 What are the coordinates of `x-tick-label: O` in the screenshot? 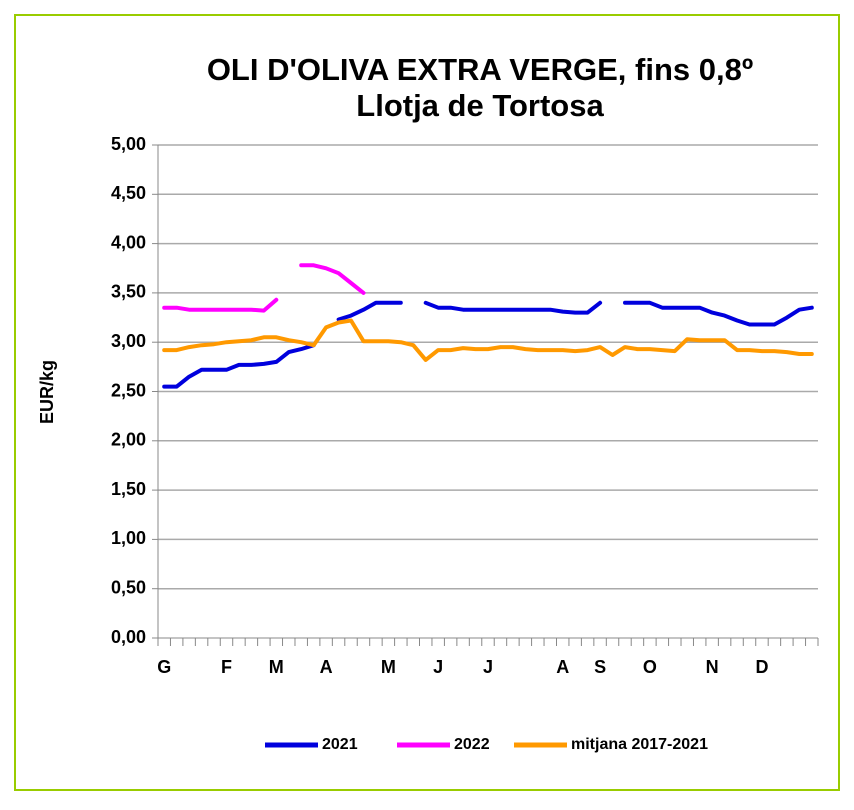 It's located at (650, 667).